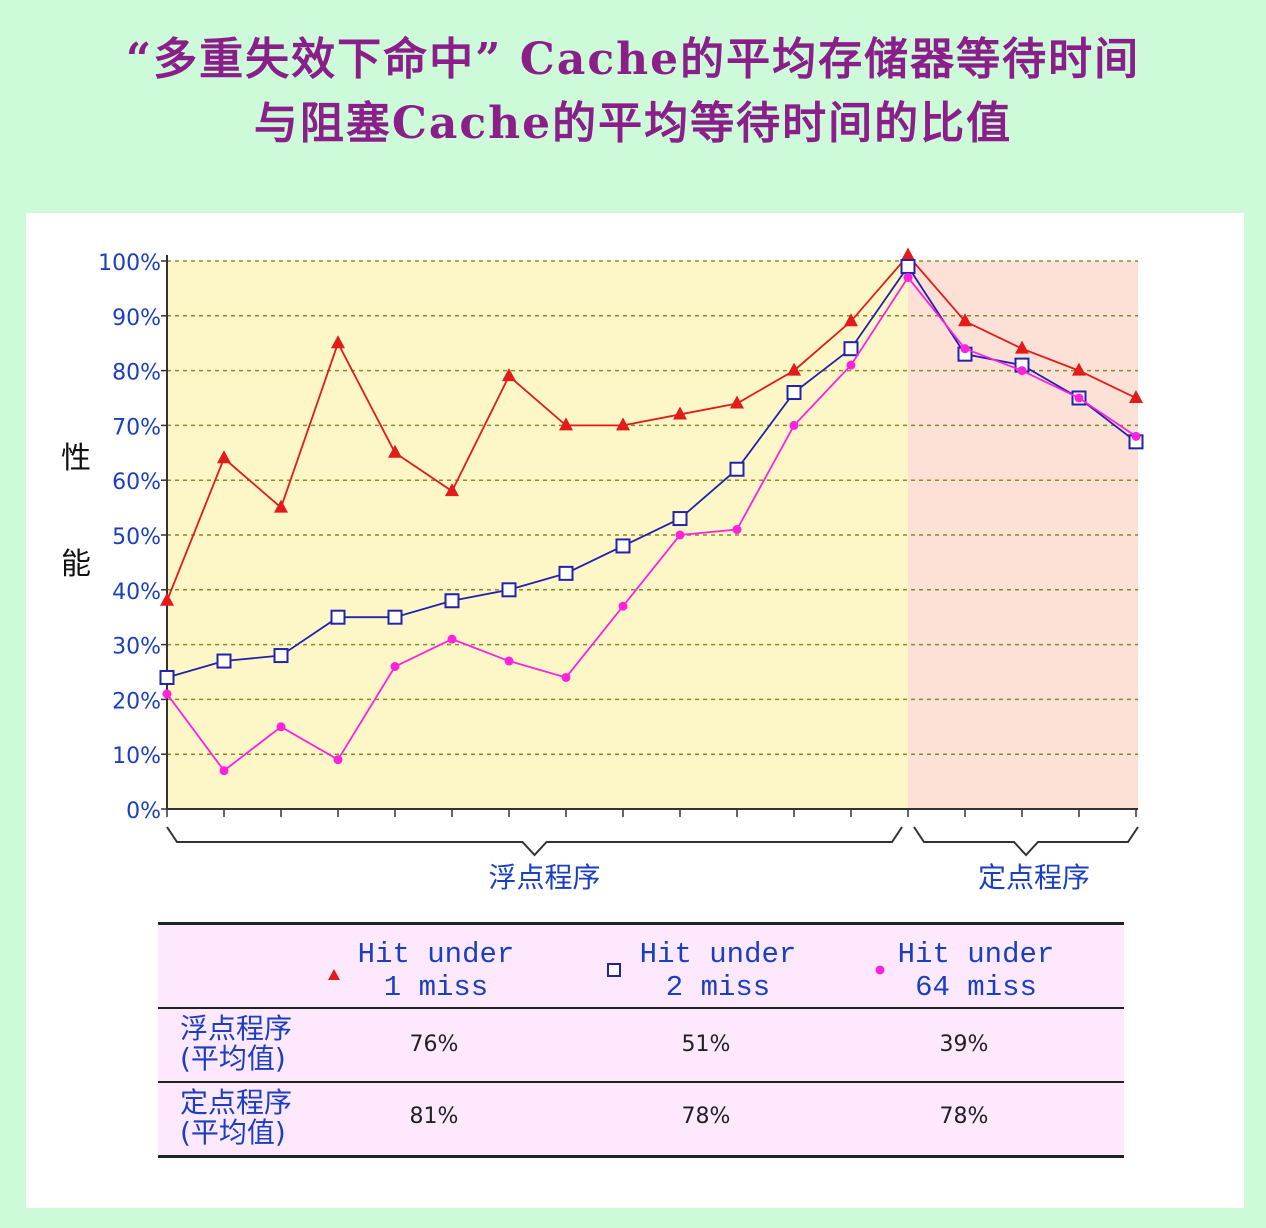 Image resolution: width=1266 pixels, height=1228 pixels. Describe the element at coordinates (76, 564) in the screenshot. I see `y-axis-label-char: 能` at that location.